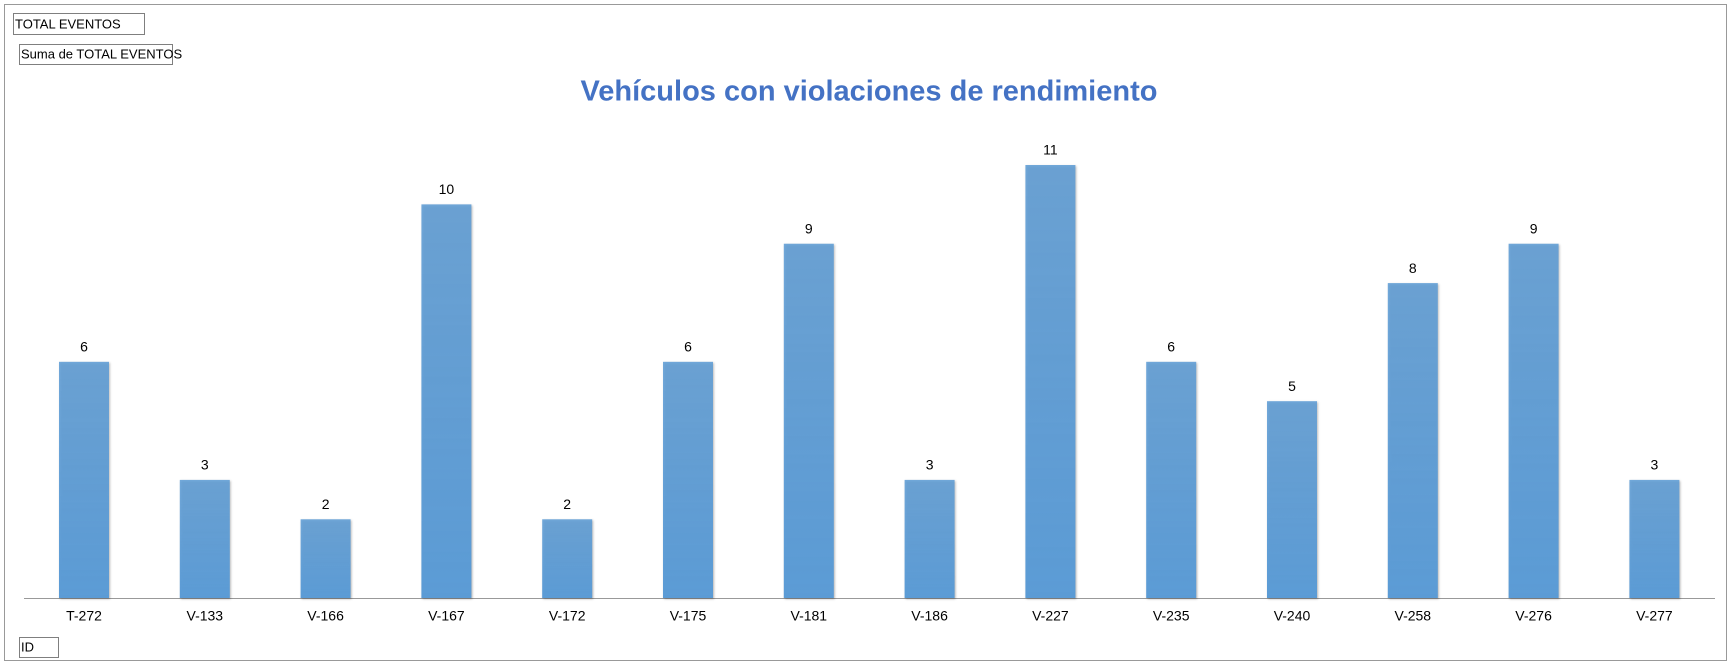 Image resolution: width=1728 pixels, height=661 pixels. I want to click on chart-title: Vehículos con violaciones de rendimiento, so click(869, 92).